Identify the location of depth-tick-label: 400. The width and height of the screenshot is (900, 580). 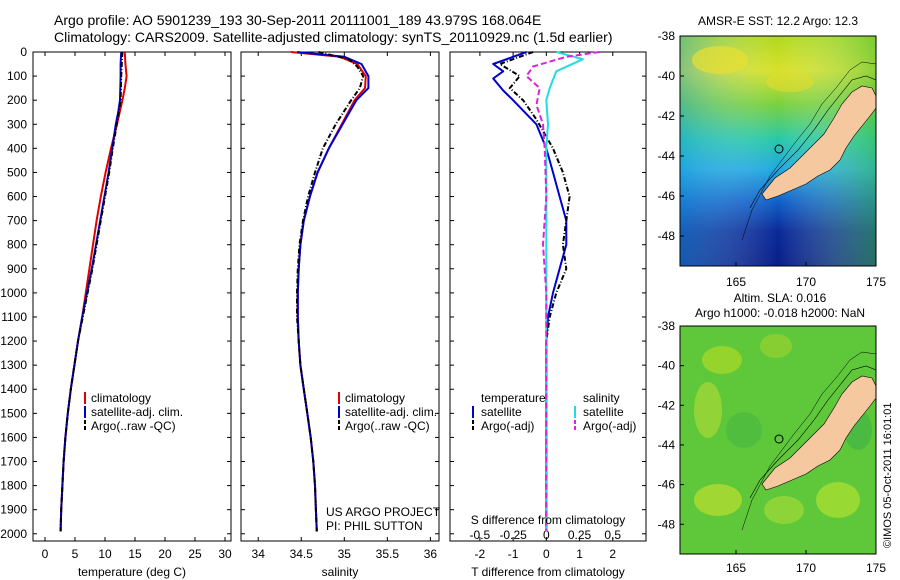
(17, 148).